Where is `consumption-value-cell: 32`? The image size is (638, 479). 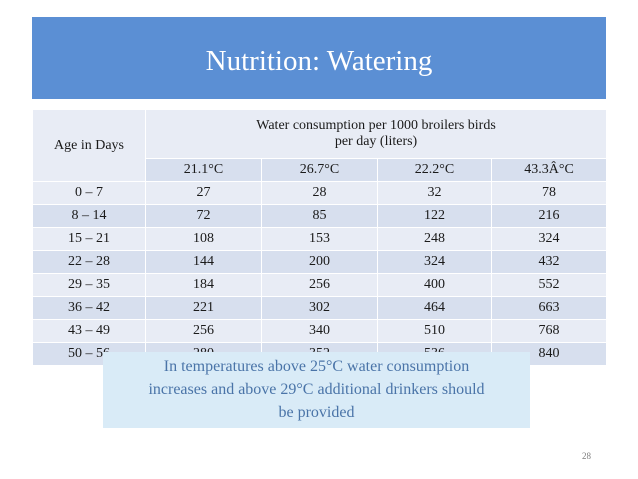
consumption-value-cell: 32 is located at coordinates (434, 193).